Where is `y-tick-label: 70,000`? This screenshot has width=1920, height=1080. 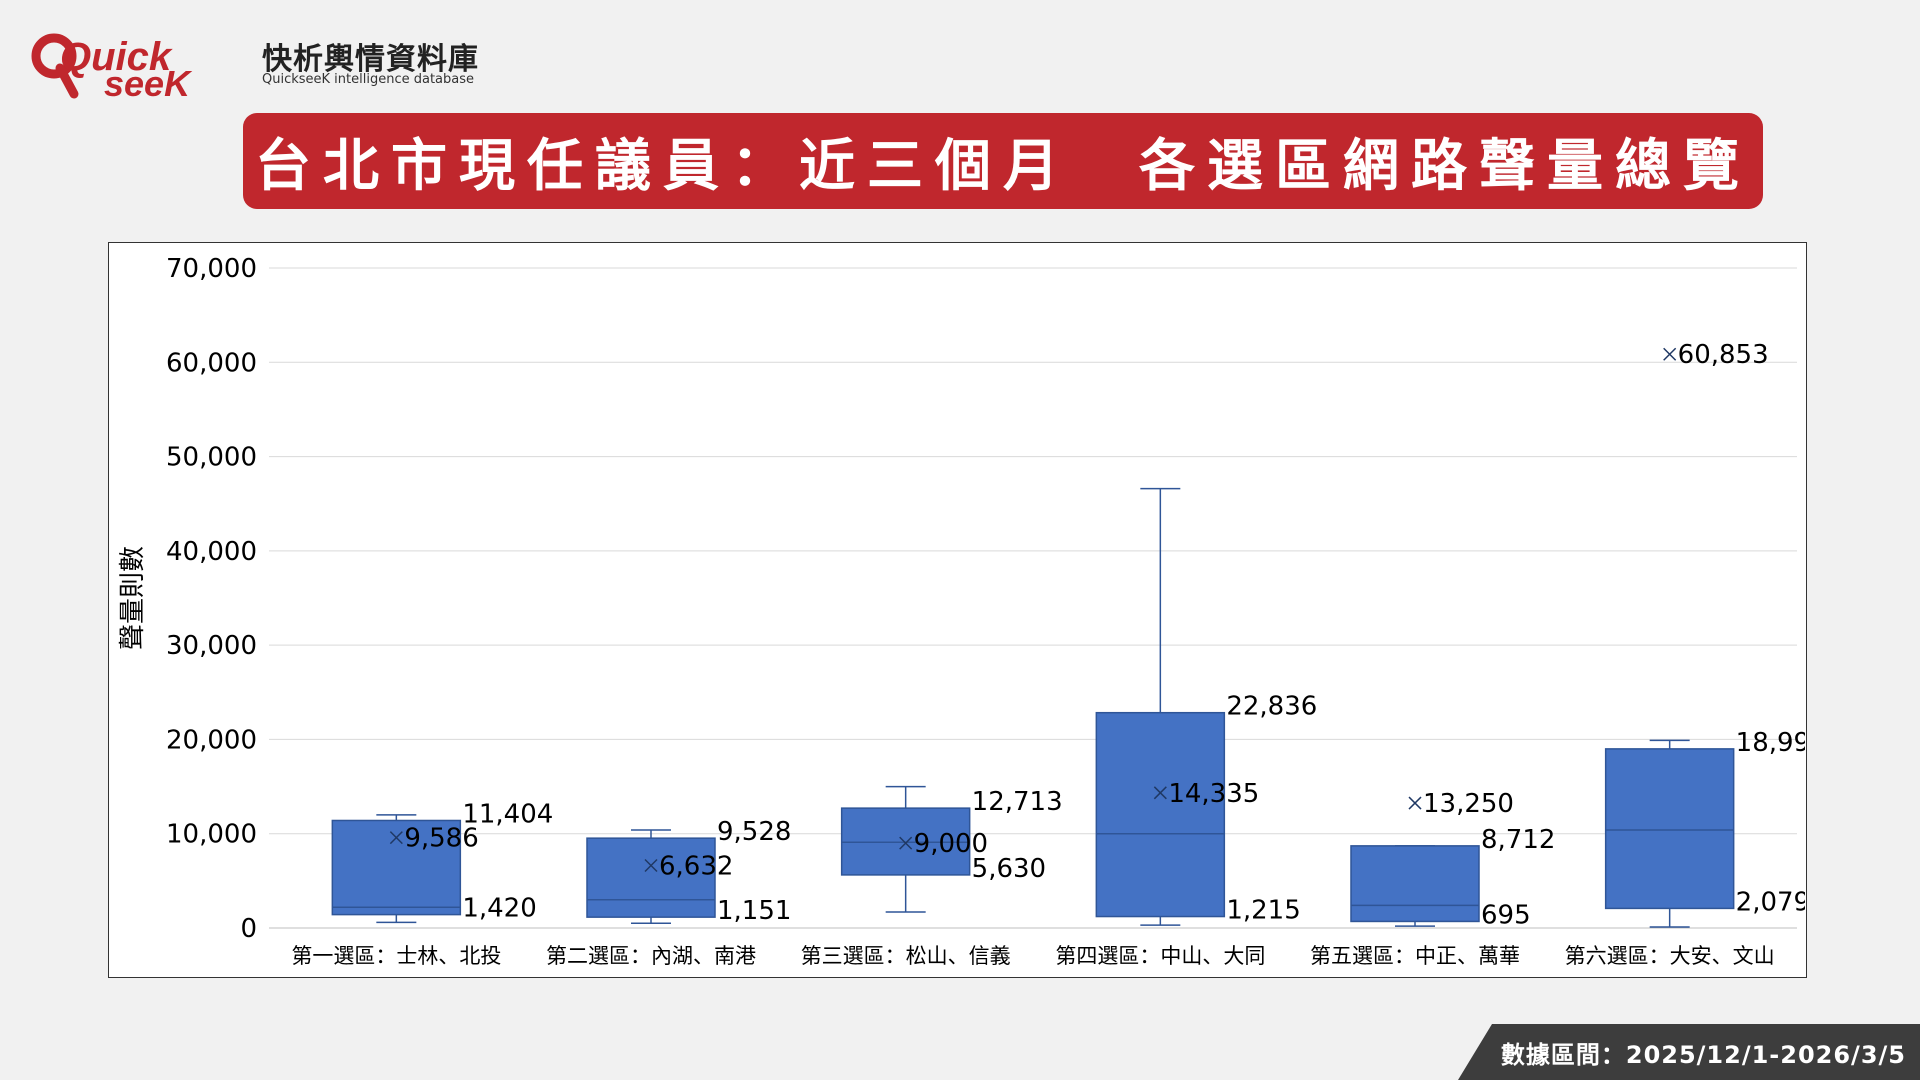 y-tick-label: 70,000 is located at coordinates (211, 269).